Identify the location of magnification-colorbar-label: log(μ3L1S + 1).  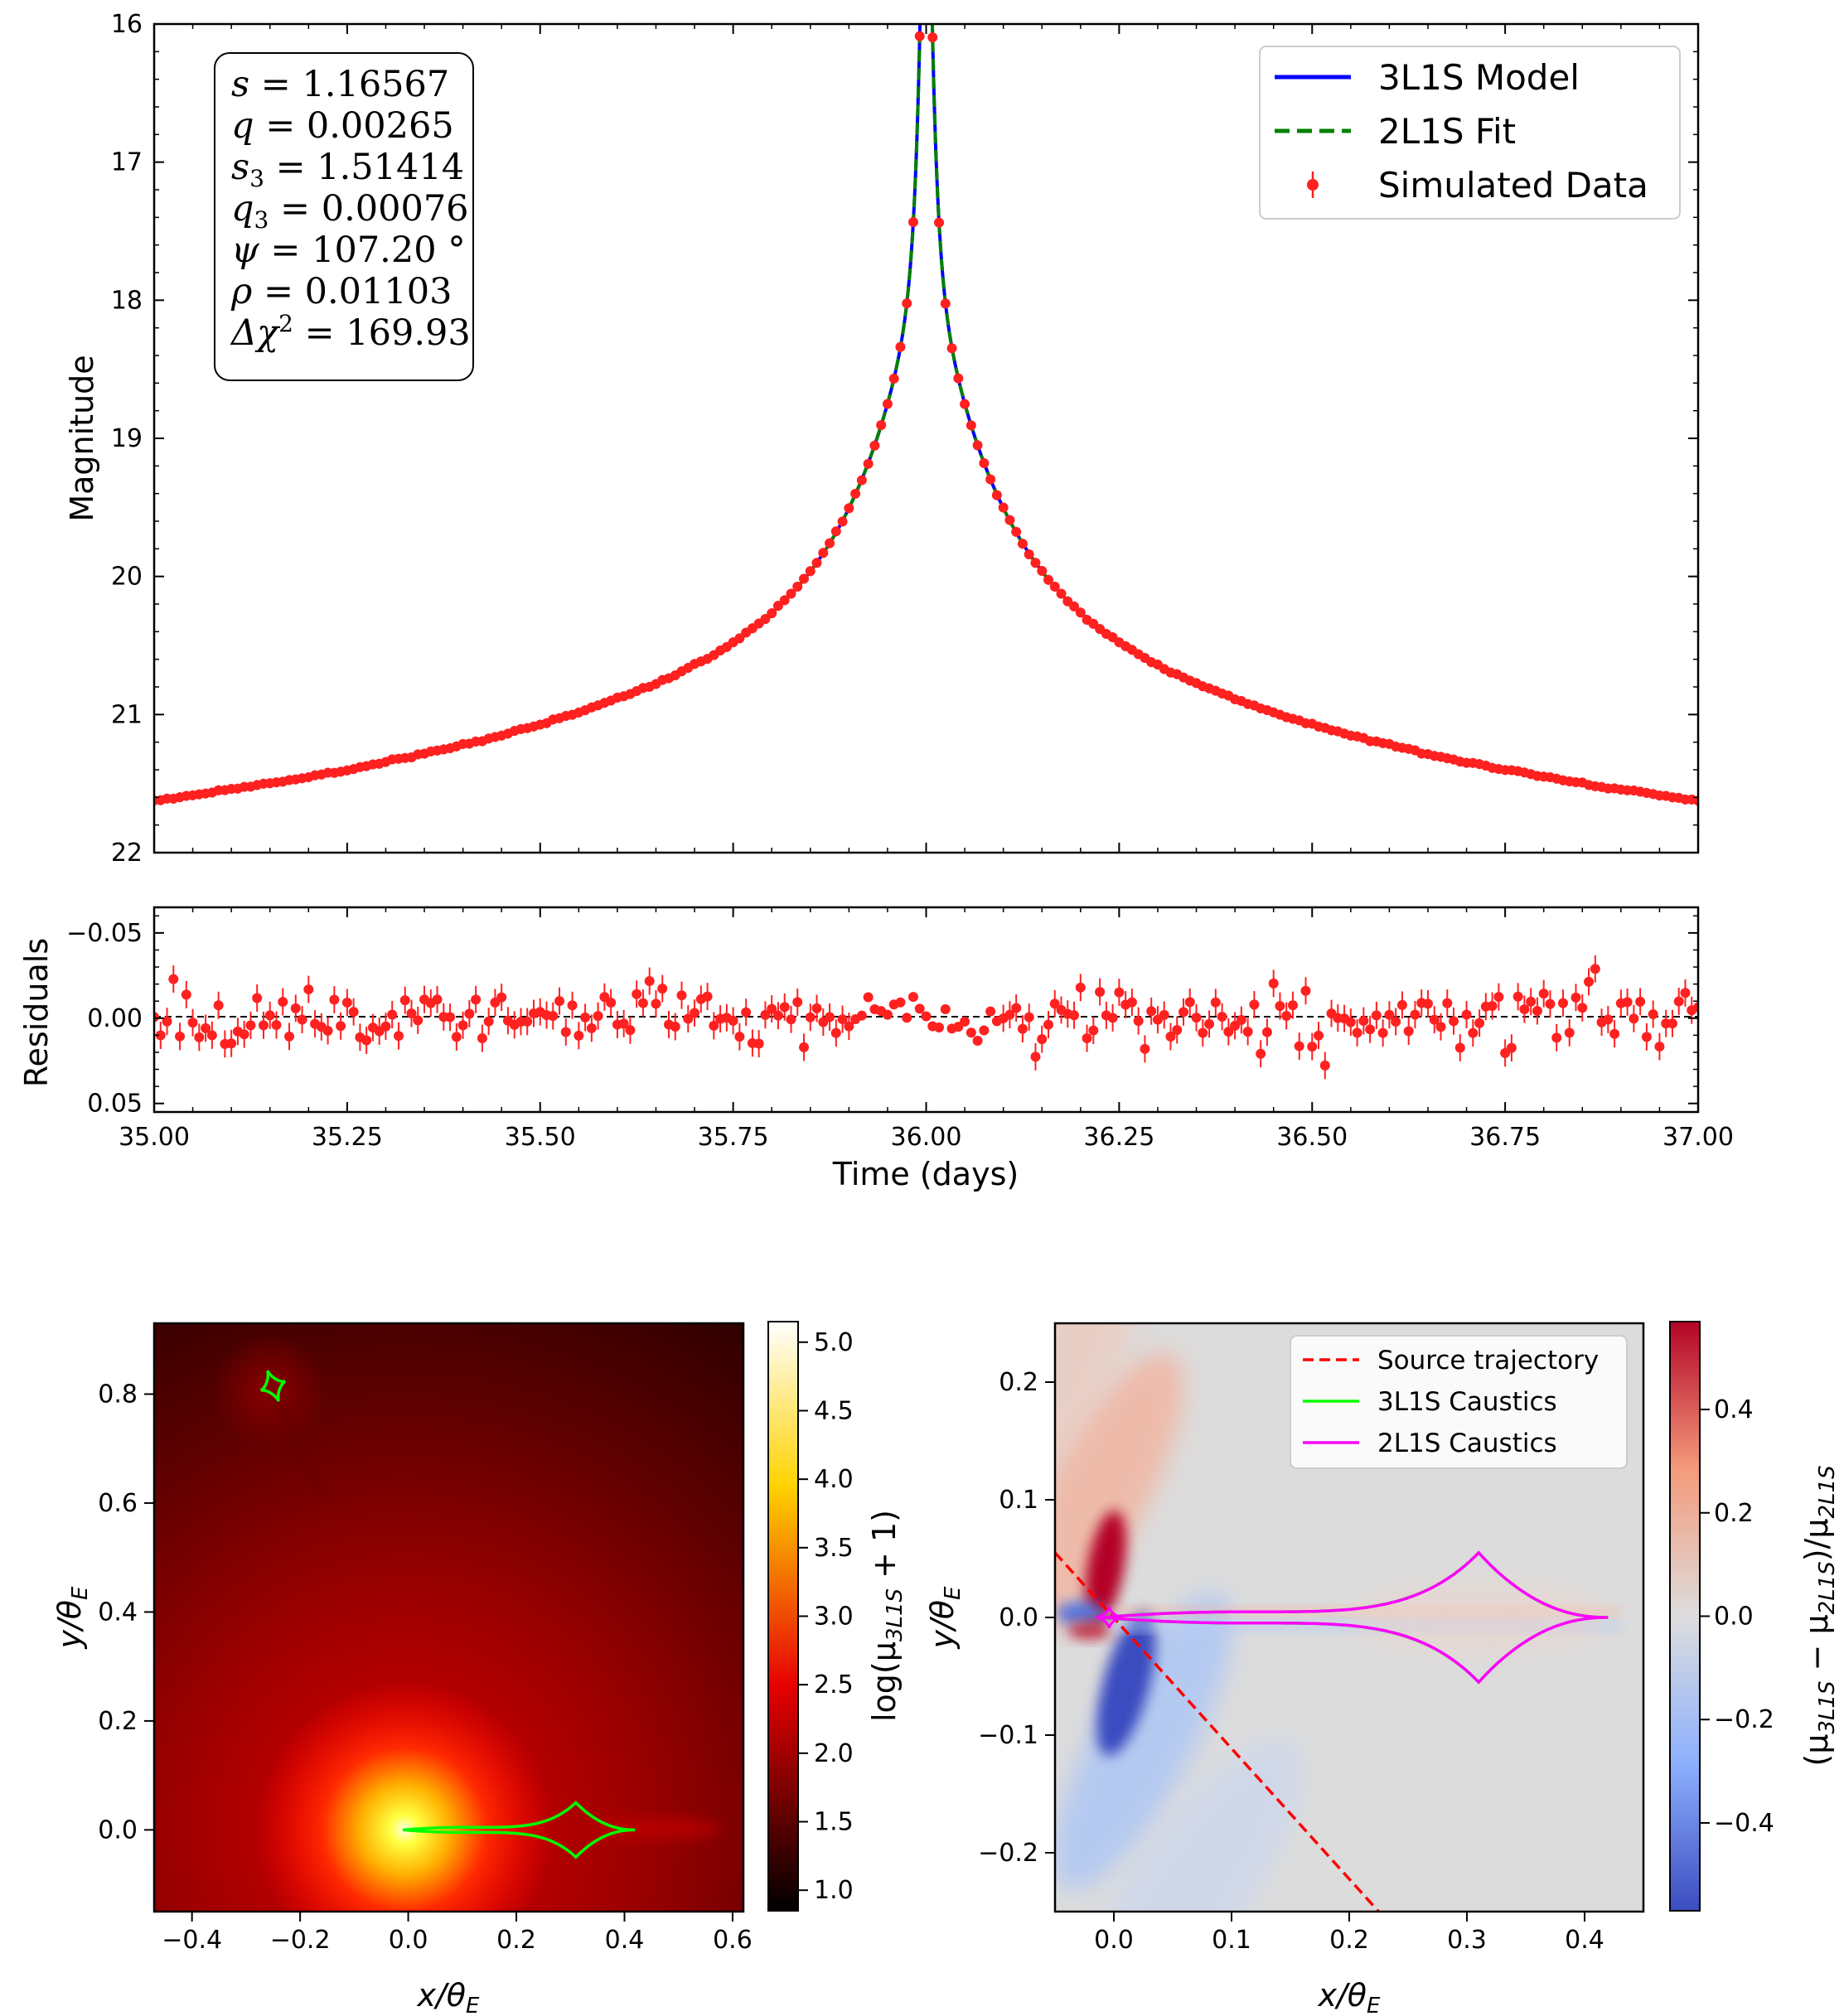
(887, 1616).